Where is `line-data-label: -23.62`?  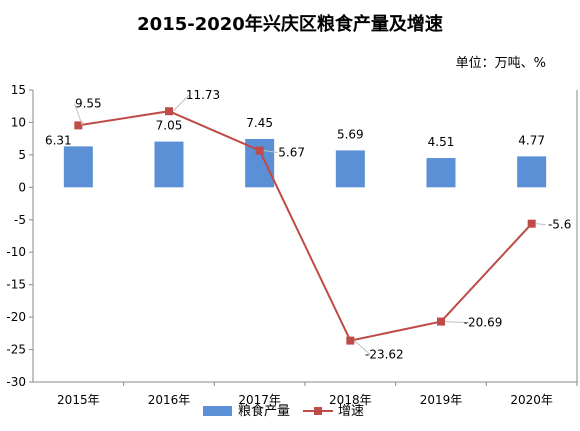
line-data-label: -23.62 is located at coordinates (384, 355).